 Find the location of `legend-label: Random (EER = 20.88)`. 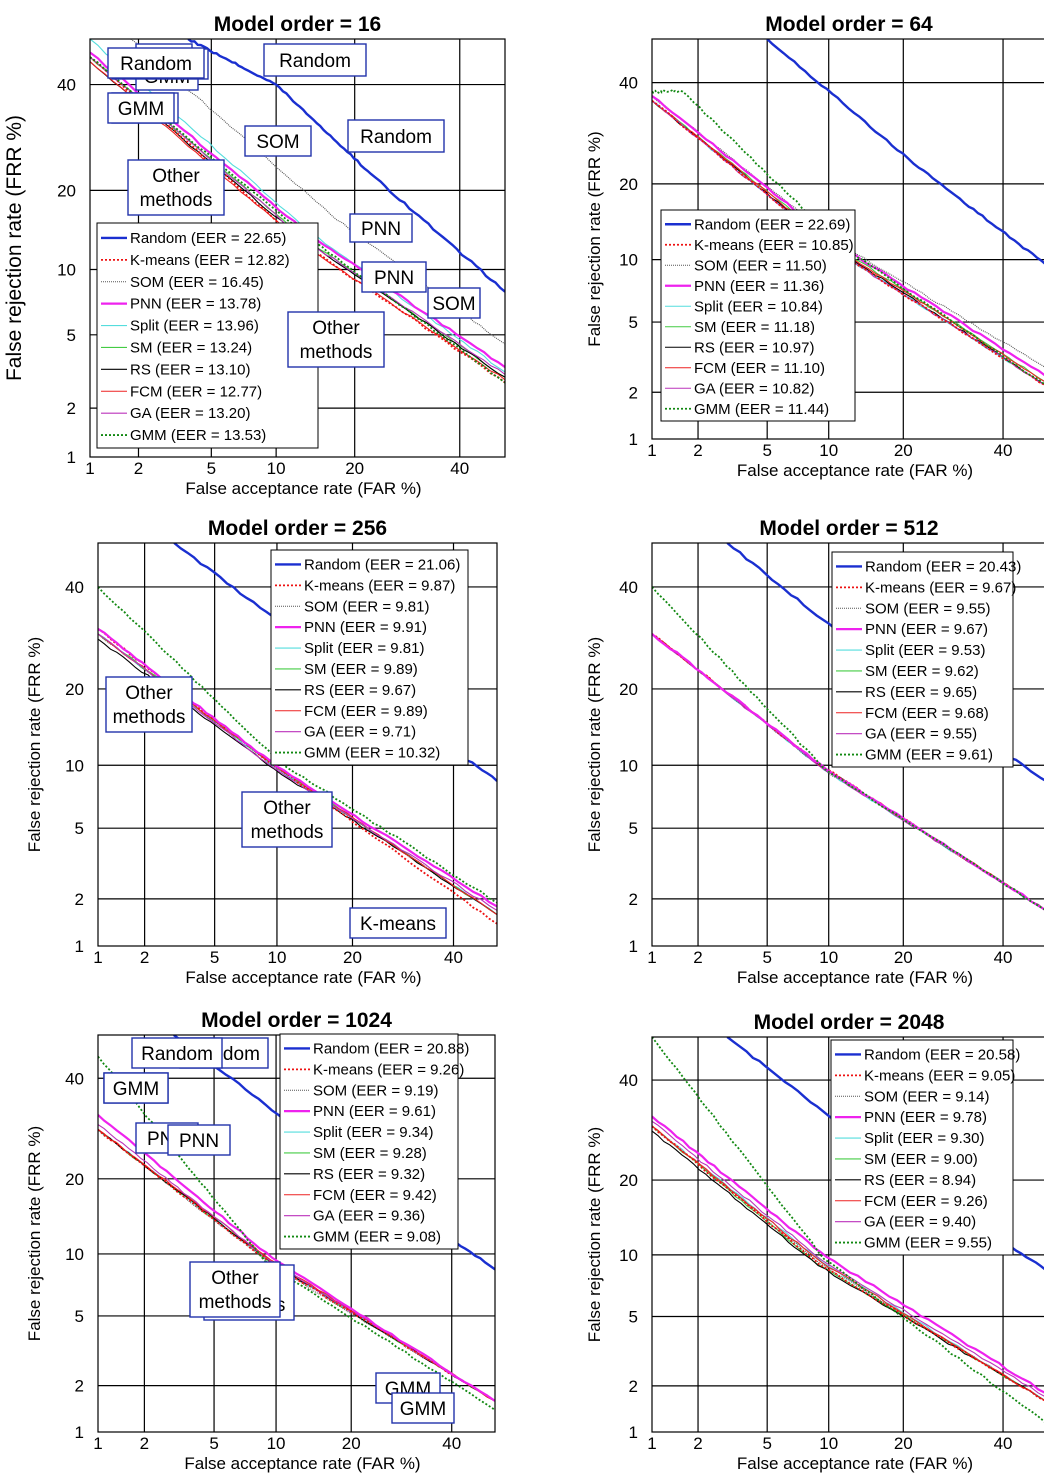

legend-label: Random (EER = 20.88) is located at coordinates (391, 1048).